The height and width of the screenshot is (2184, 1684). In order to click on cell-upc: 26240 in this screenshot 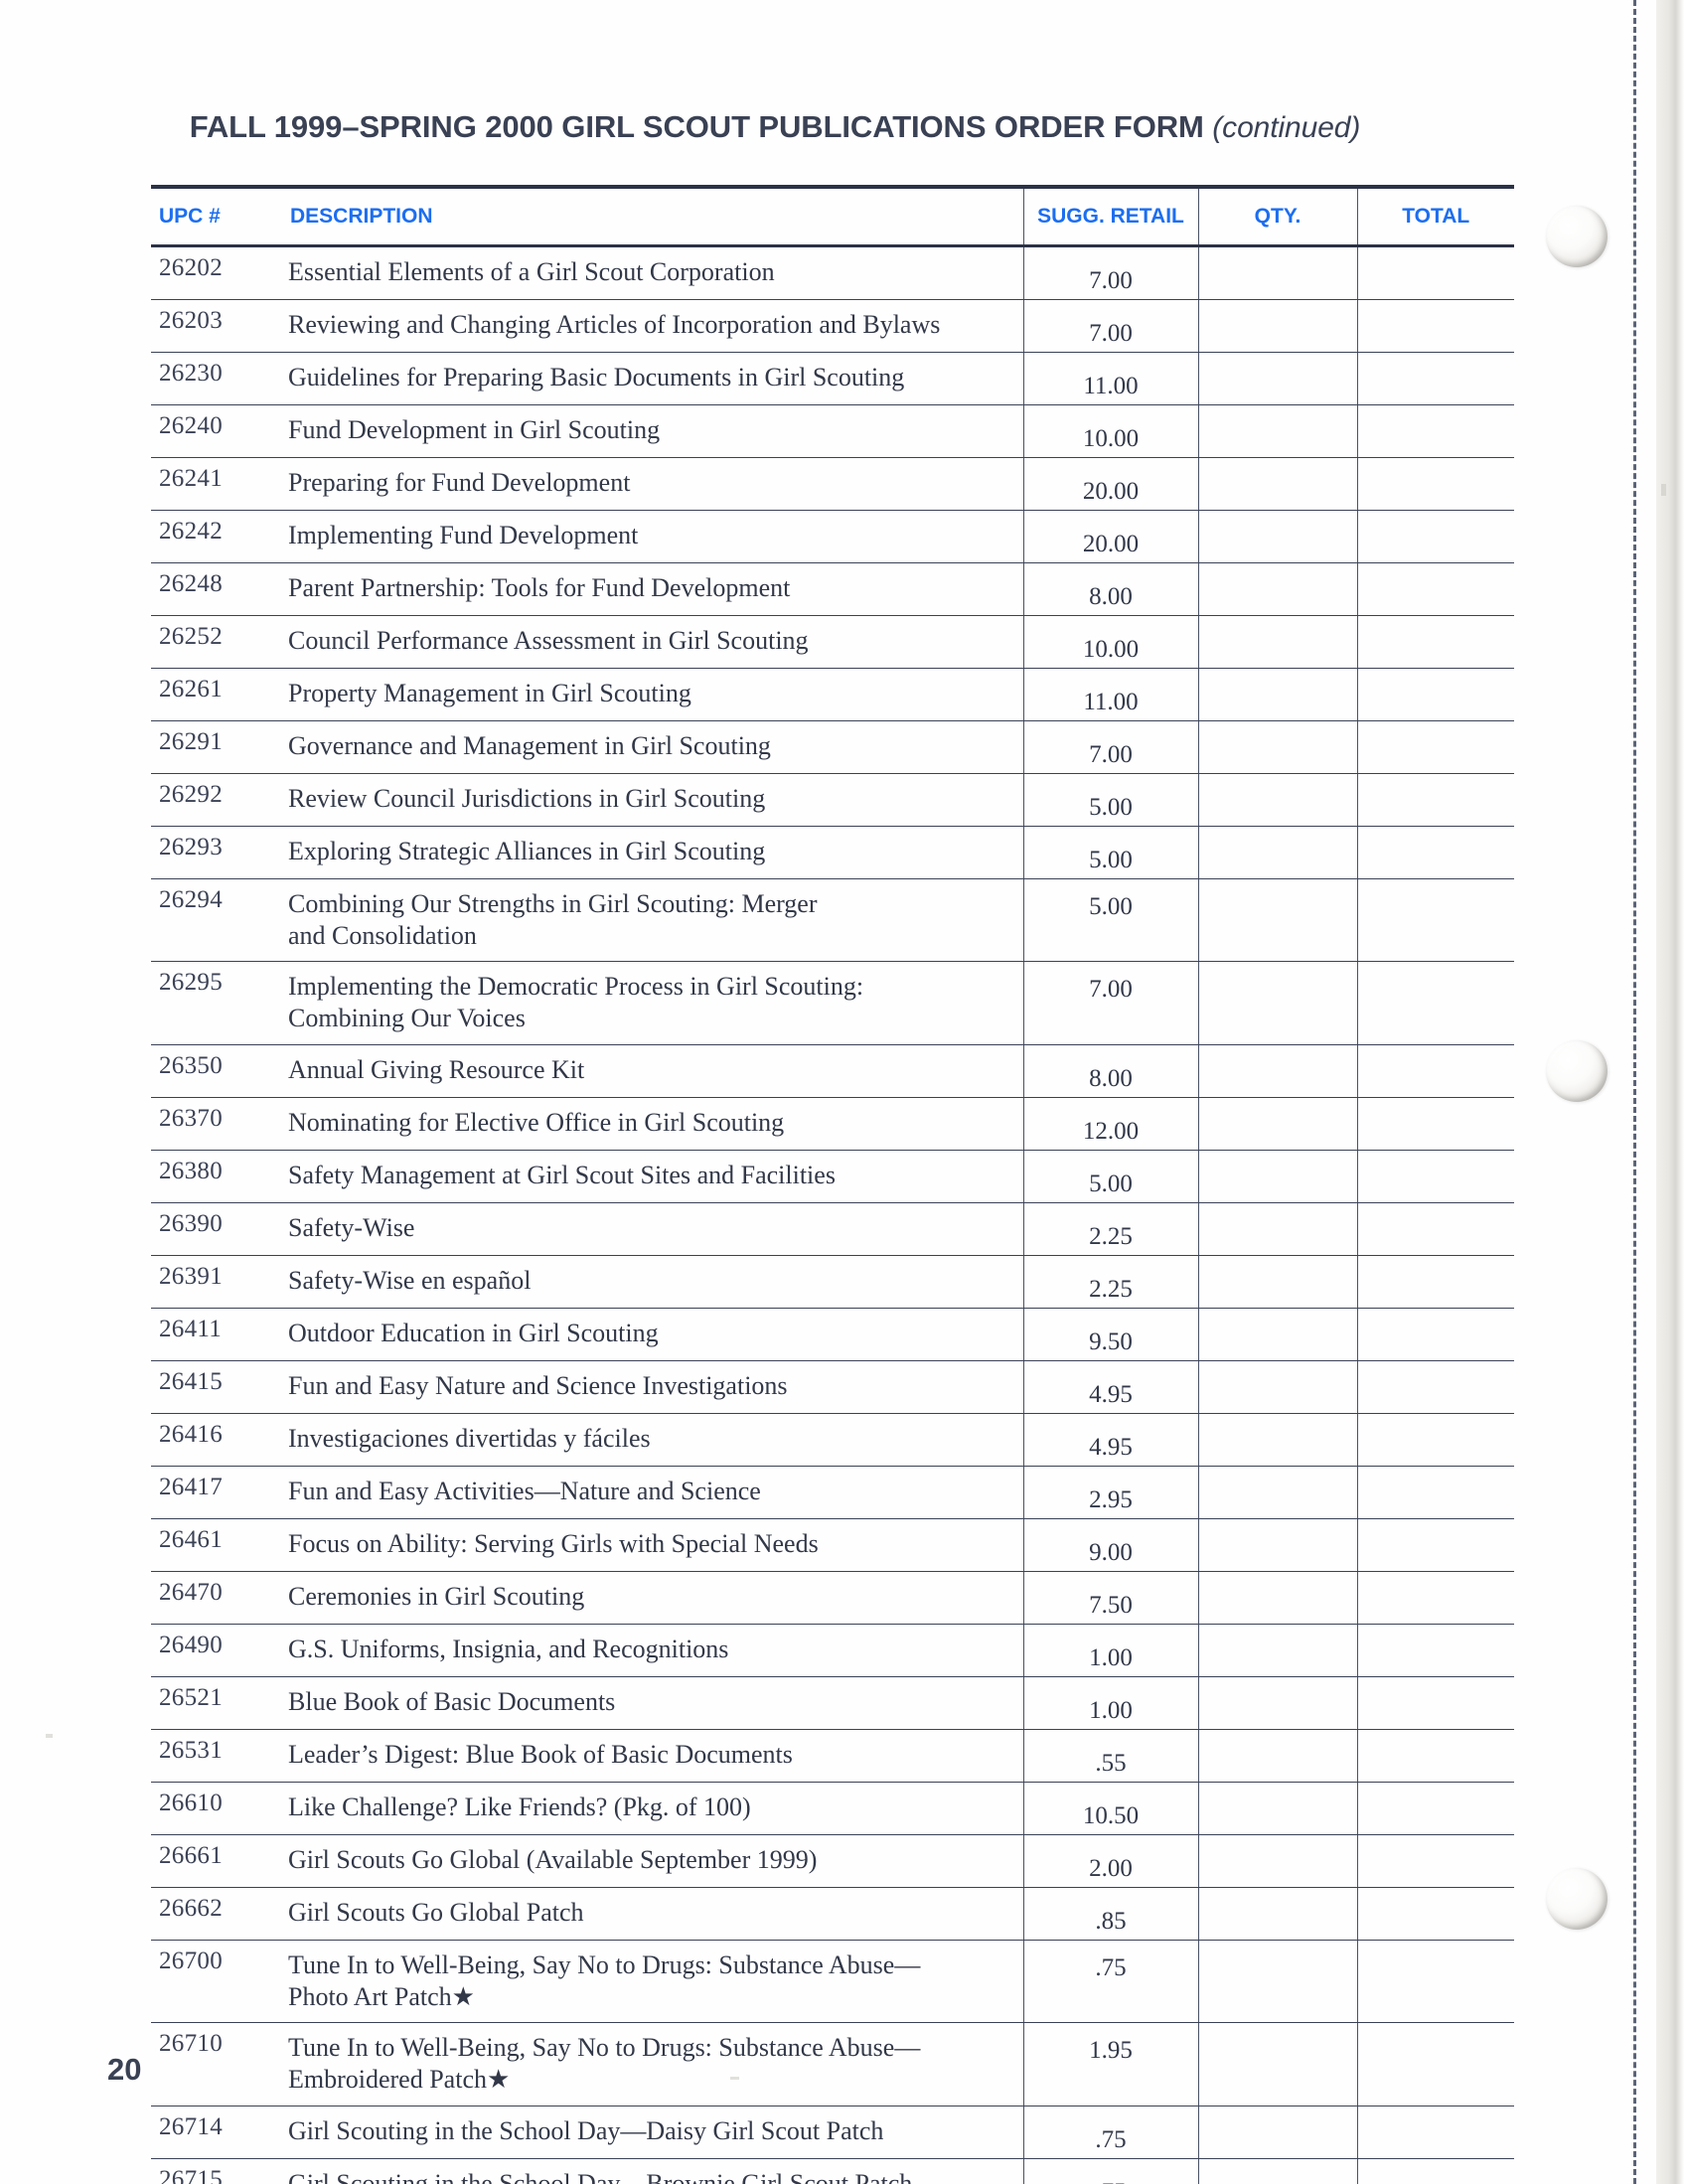, I will do `click(206, 431)`.